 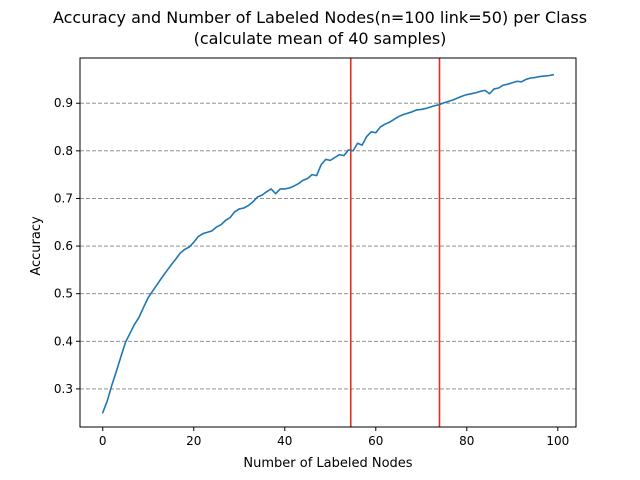 What do you see at coordinates (284, 441) in the screenshot?
I see `x-tick-label-2: 40` at bounding box center [284, 441].